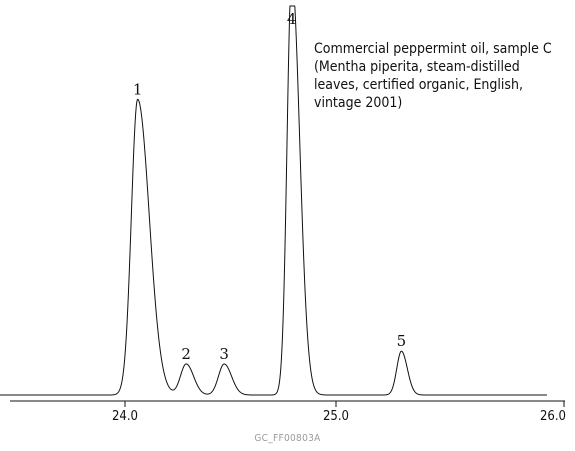  I want to click on caption-line: vintage 2001), so click(358, 103).